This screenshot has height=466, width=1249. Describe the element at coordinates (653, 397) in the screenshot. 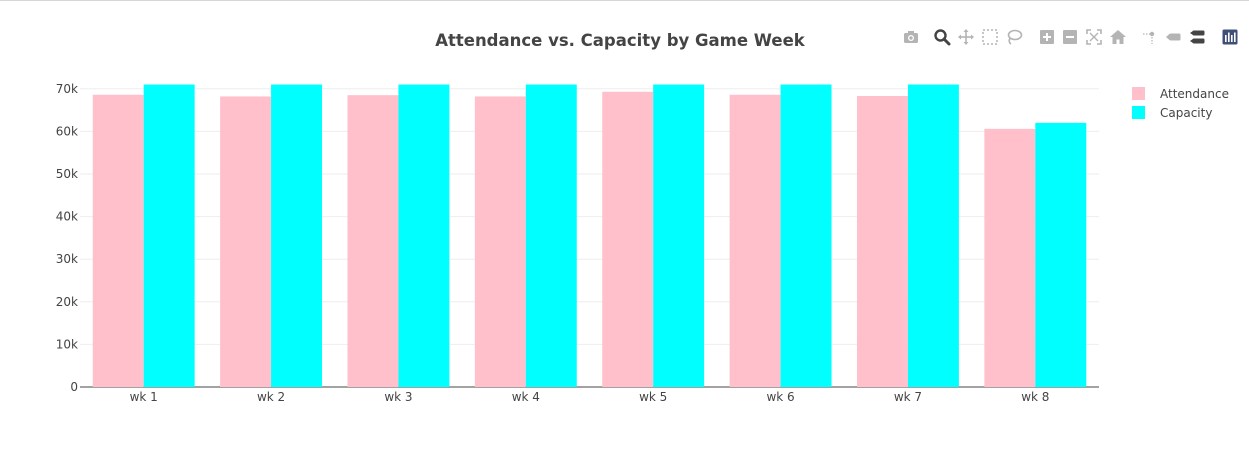

I see `x-tick-label: wk 5` at that location.